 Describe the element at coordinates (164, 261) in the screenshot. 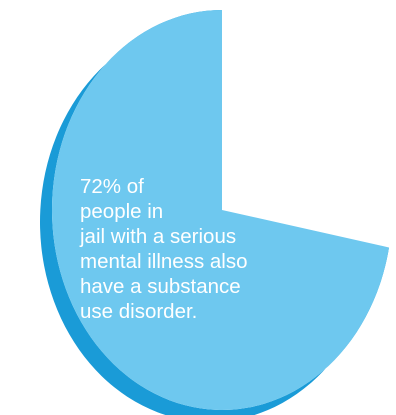

I see `annotation-line: mental illness also` at that location.